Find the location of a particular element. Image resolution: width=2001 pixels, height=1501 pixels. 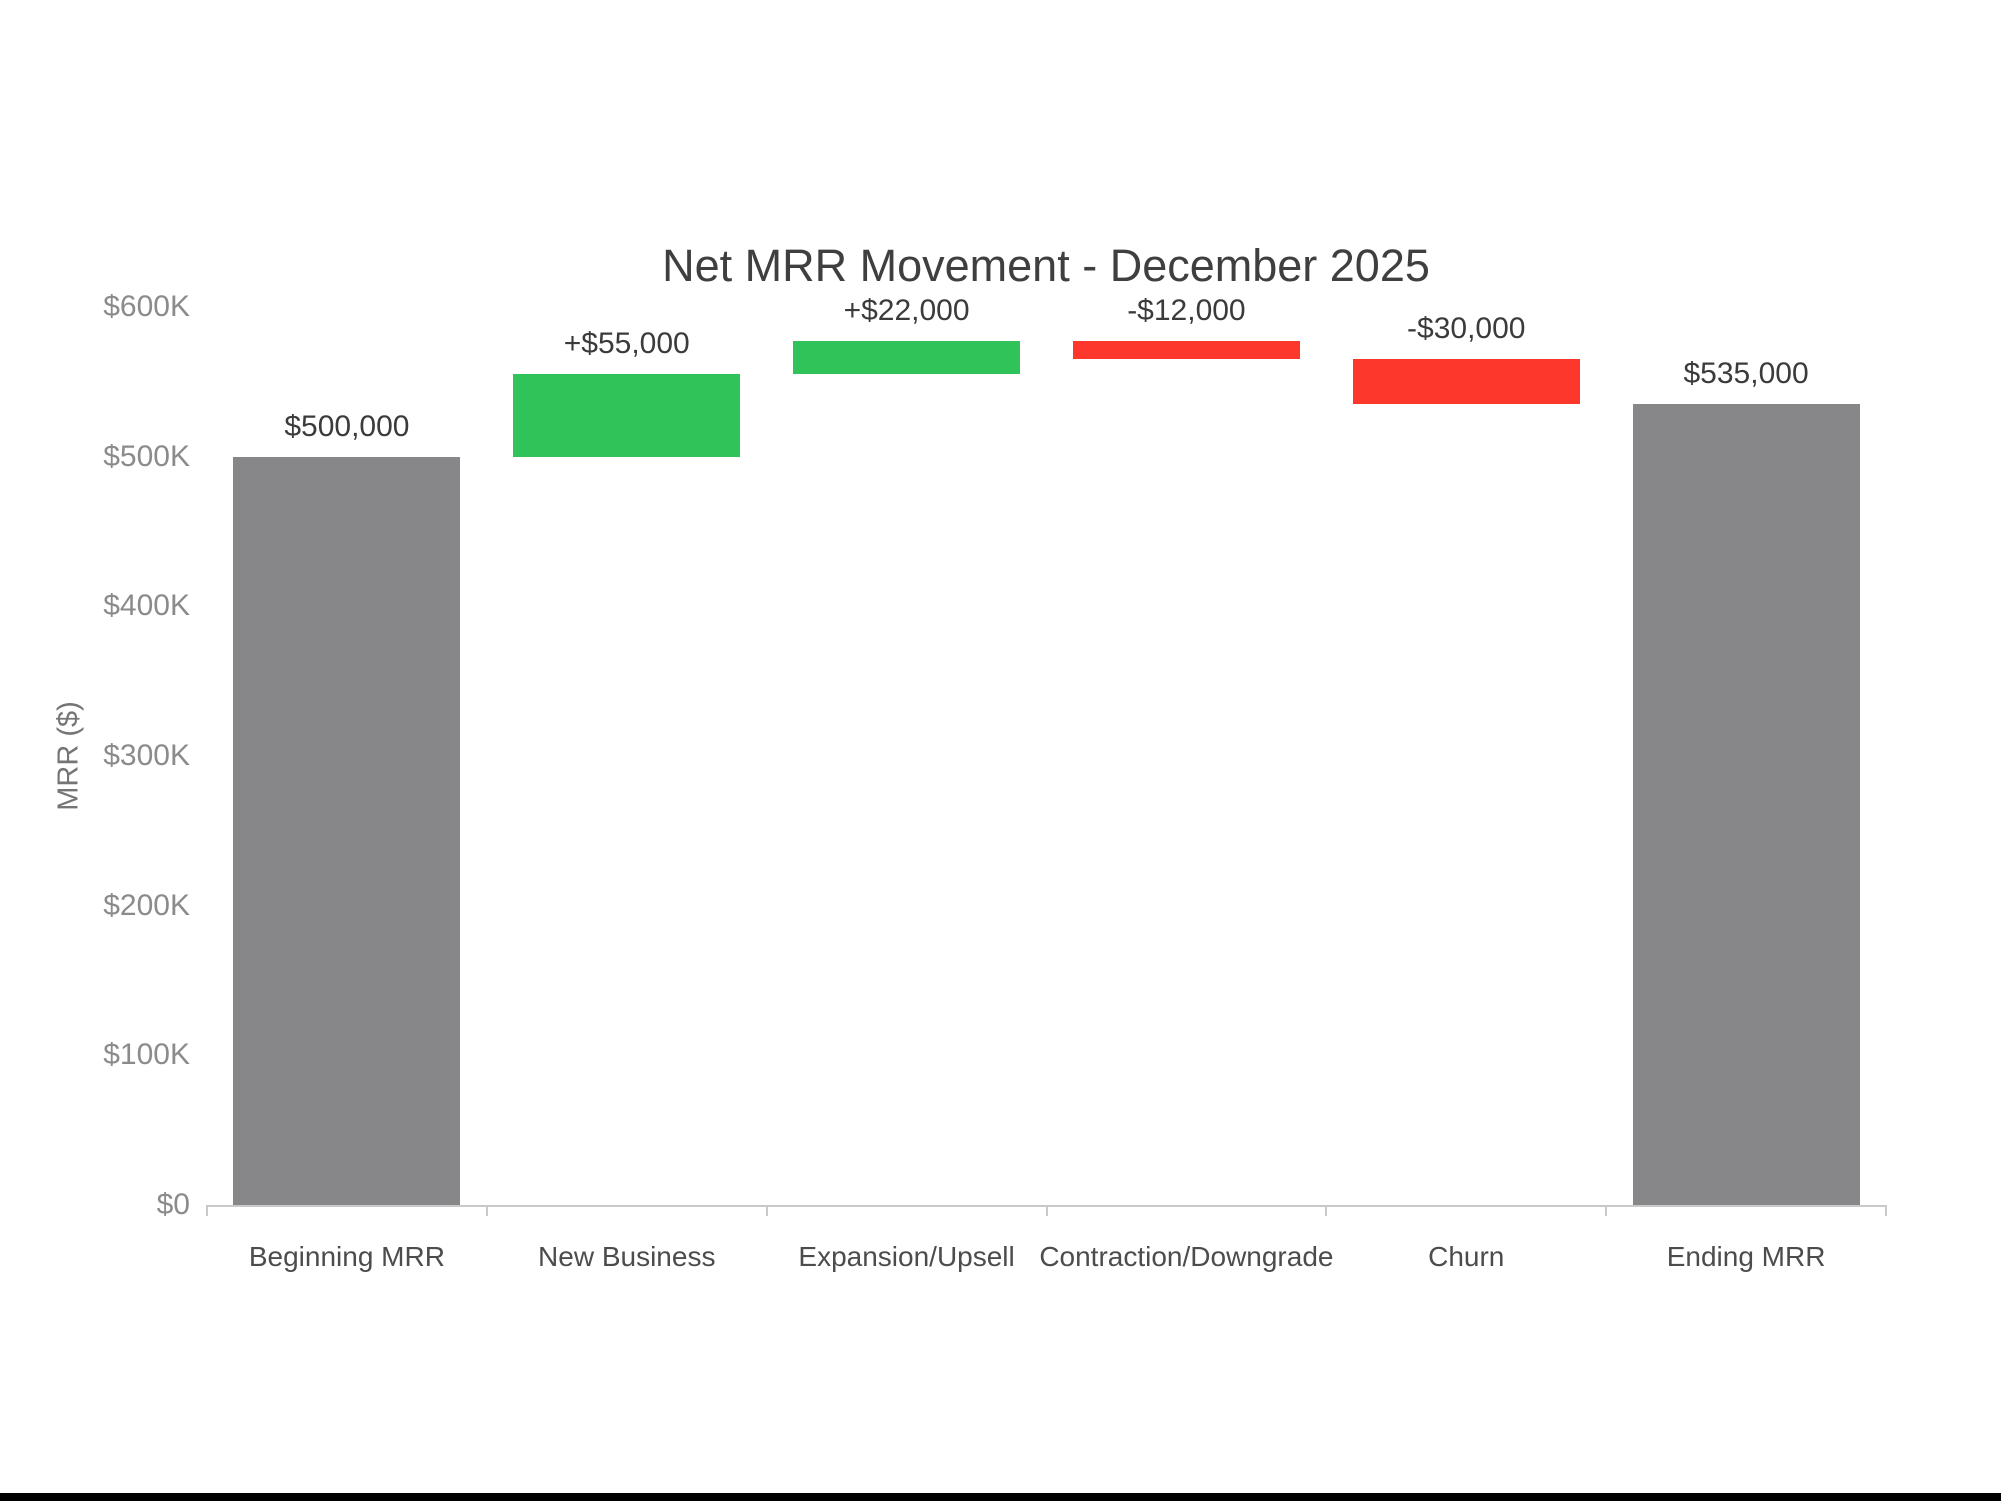

waterfall-bar-contraction-downgrade is located at coordinates (1186, 350).